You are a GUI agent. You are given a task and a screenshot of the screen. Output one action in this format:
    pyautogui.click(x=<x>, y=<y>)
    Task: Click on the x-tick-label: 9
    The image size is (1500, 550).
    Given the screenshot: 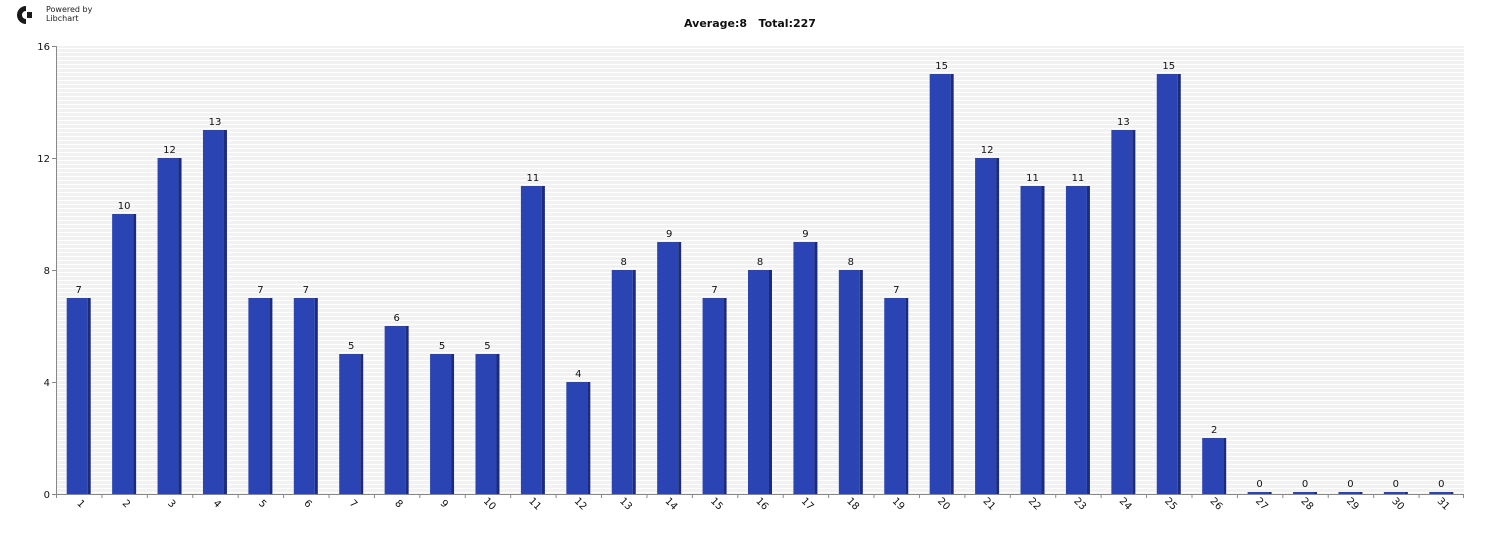 What is the action you would take?
    pyautogui.click(x=444, y=504)
    